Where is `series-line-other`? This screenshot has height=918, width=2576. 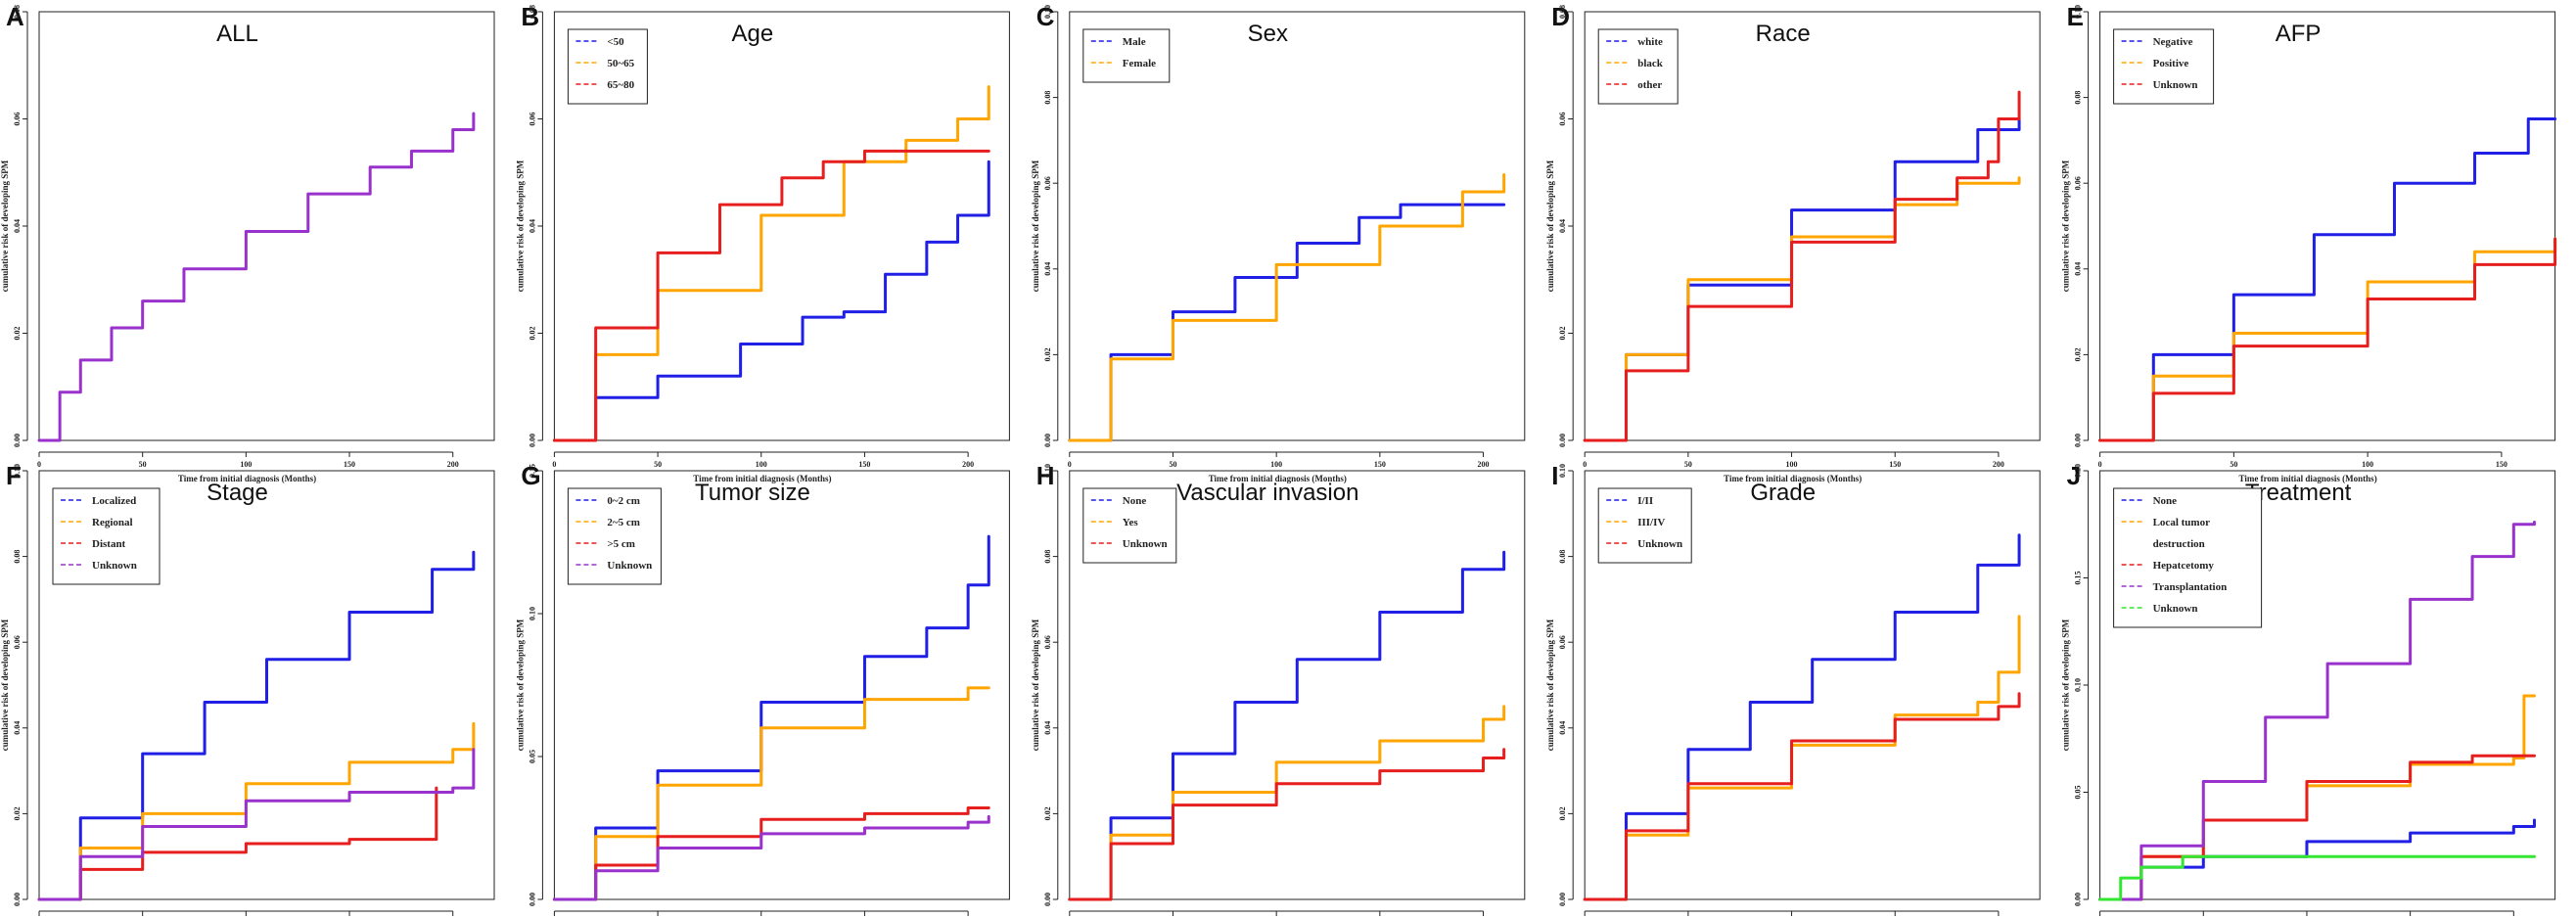 series-line-other is located at coordinates (1802, 266).